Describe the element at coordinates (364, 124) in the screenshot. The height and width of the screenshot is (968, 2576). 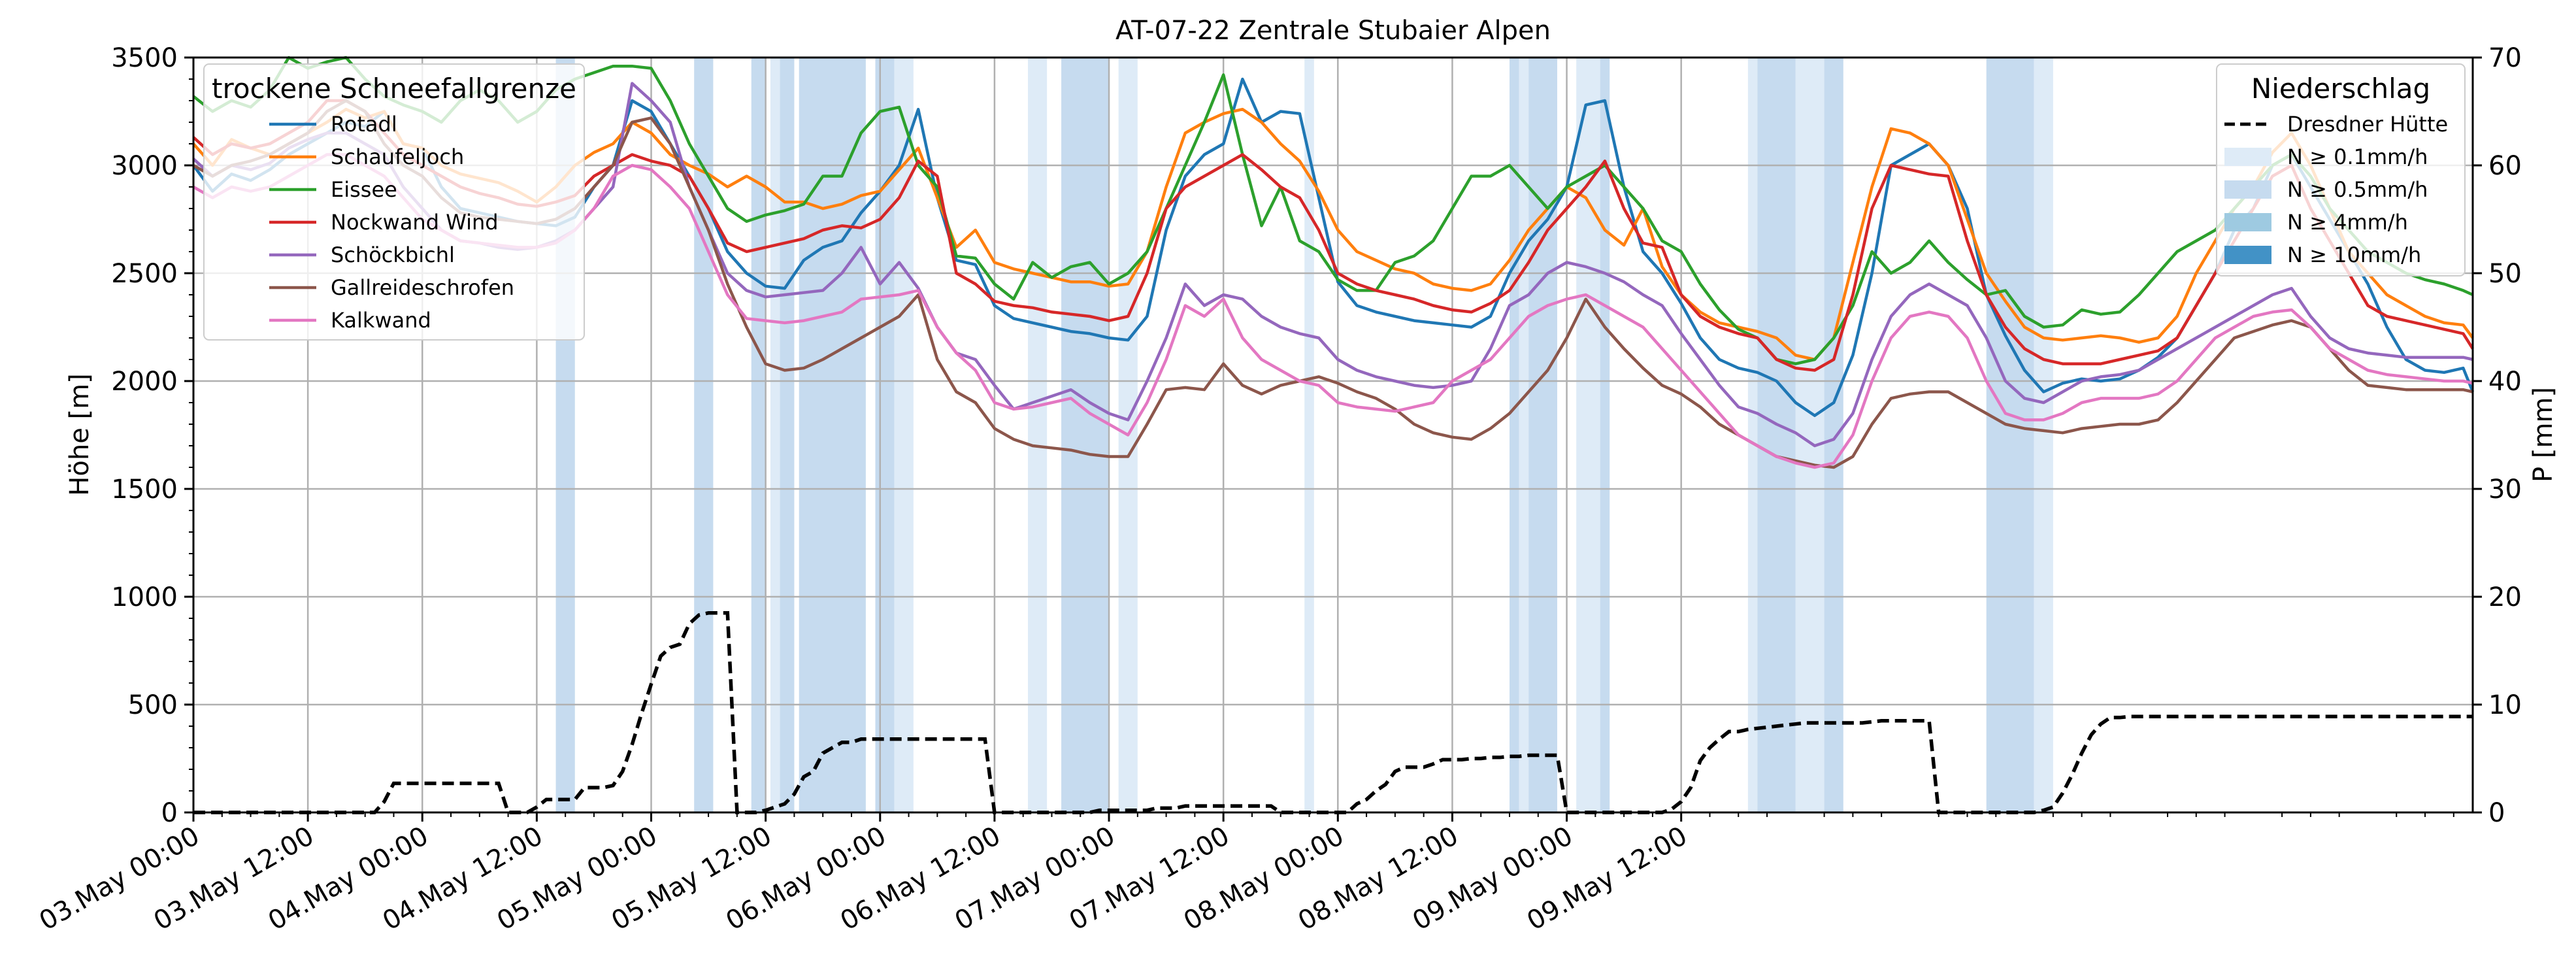
I see `legend-left-label: Rotadl` at that location.